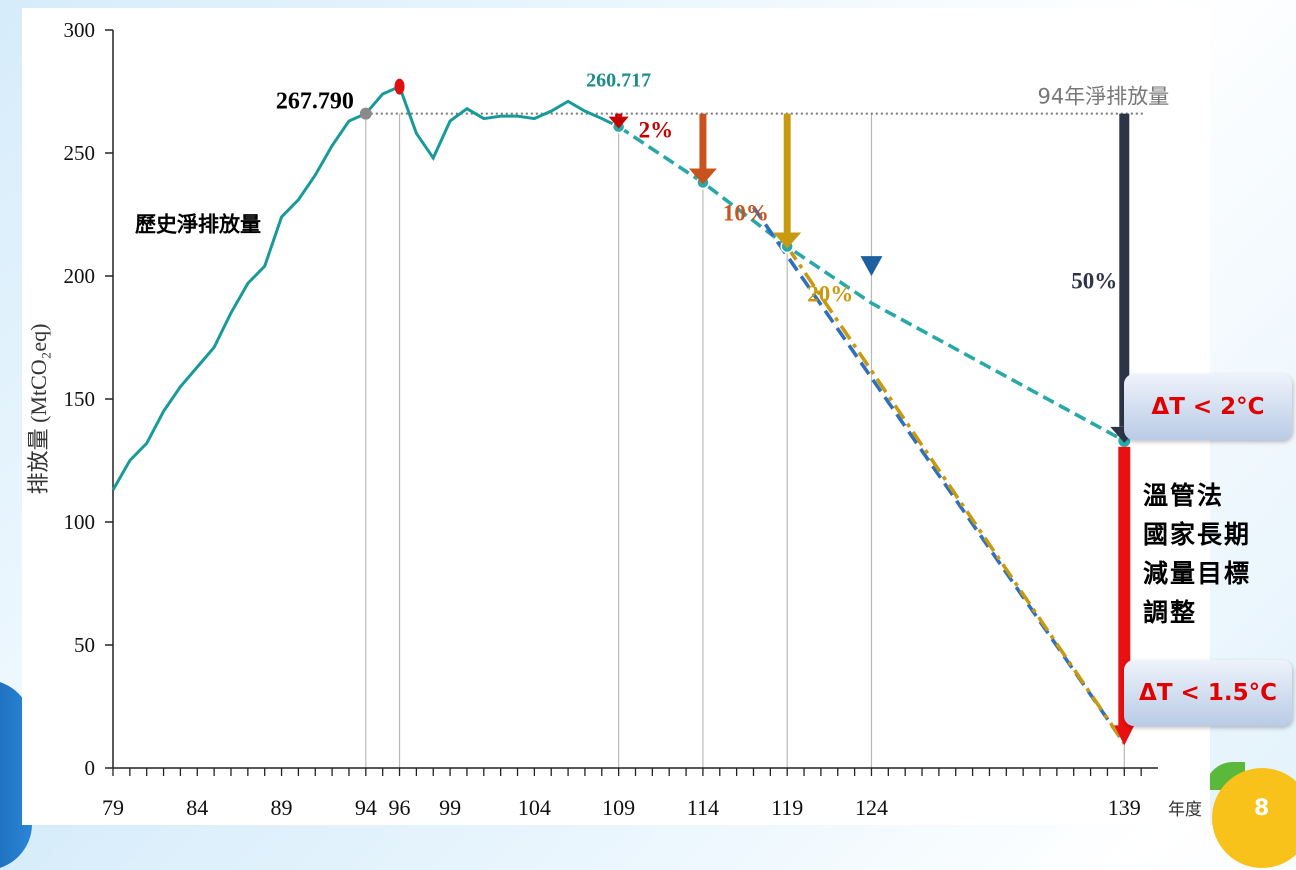  I want to click on y-tick-label: 250, so click(80, 153).